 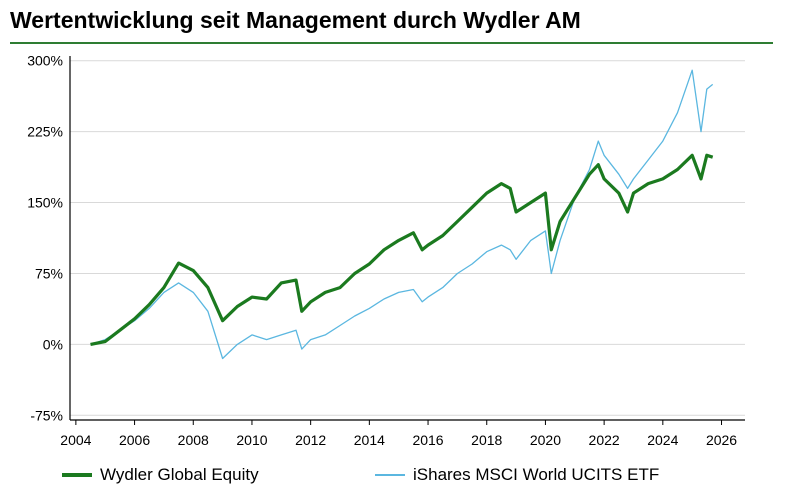 I want to click on x-tick-label: 2012, so click(x=310, y=440).